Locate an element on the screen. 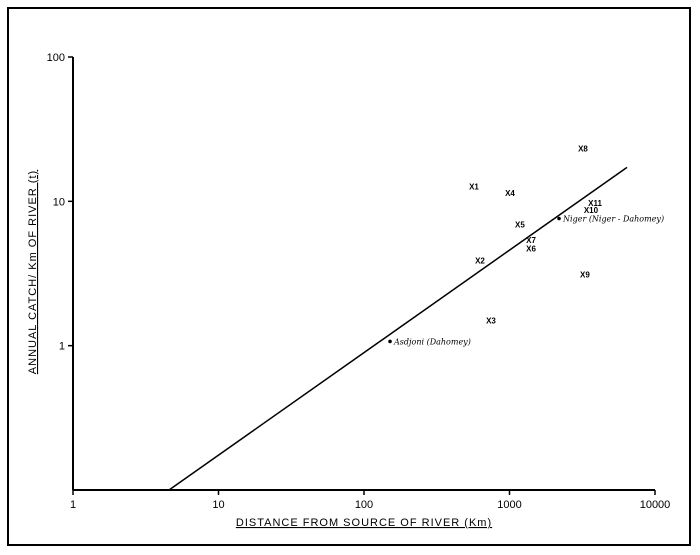  data-point: X9 is located at coordinates (585, 275).